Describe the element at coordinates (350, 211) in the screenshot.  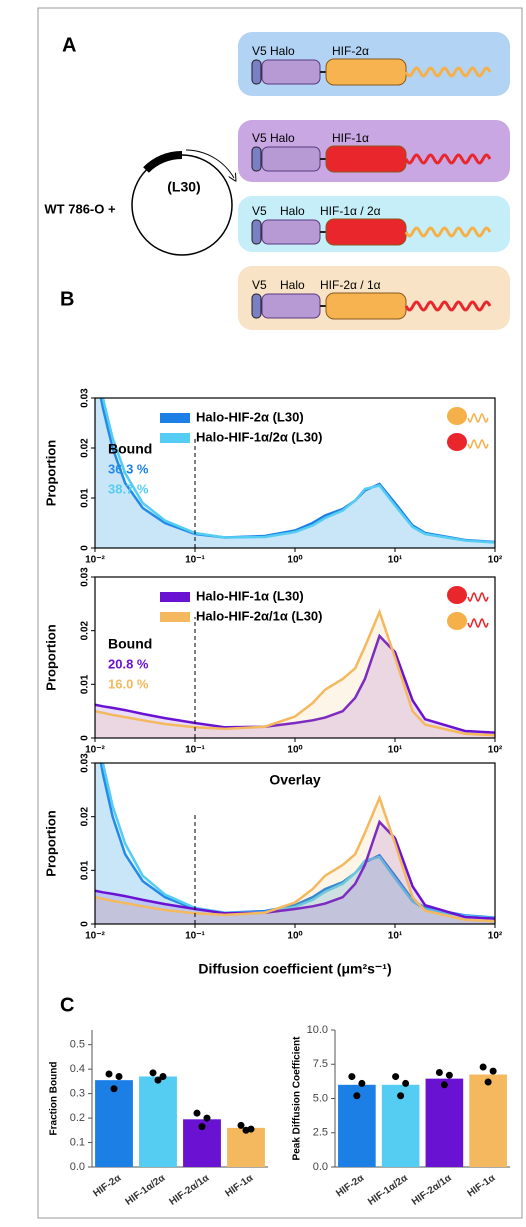
I see `domain-label: HIF-1α / 2α` at that location.